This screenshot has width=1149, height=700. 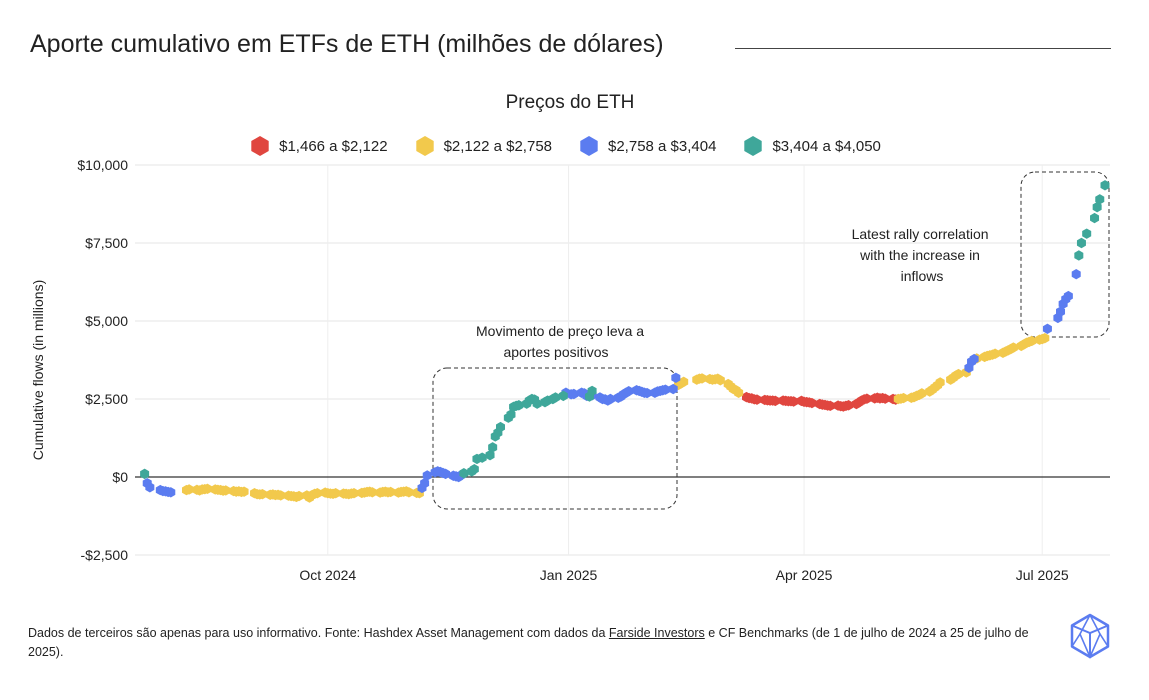 I want to click on legend-label-yellow: $2,122 a $2,758, so click(x=497, y=146).